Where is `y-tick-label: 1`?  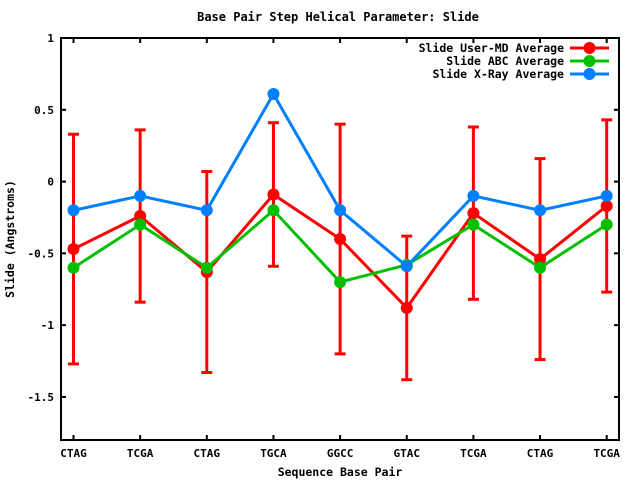
y-tick-label: 1 is located at coordinates (50, 38).